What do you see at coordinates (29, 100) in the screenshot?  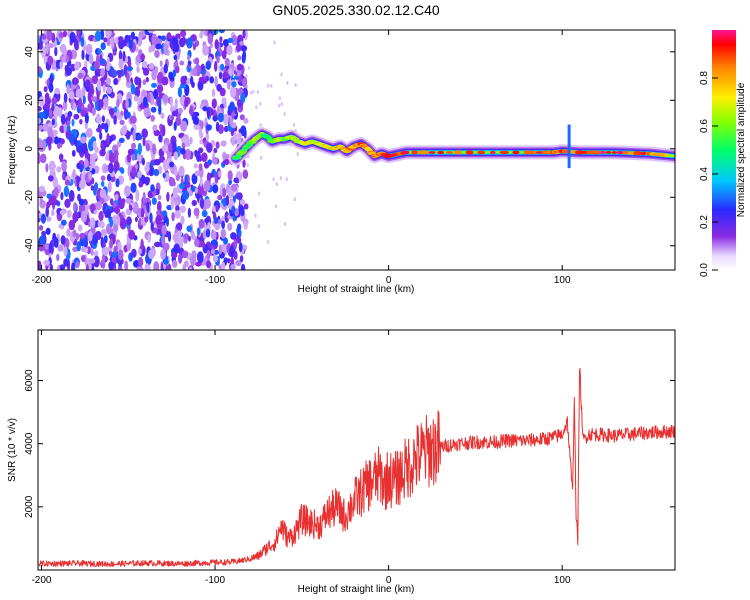 I see `y-tick-label: 20` at bounding box center [29, 100].